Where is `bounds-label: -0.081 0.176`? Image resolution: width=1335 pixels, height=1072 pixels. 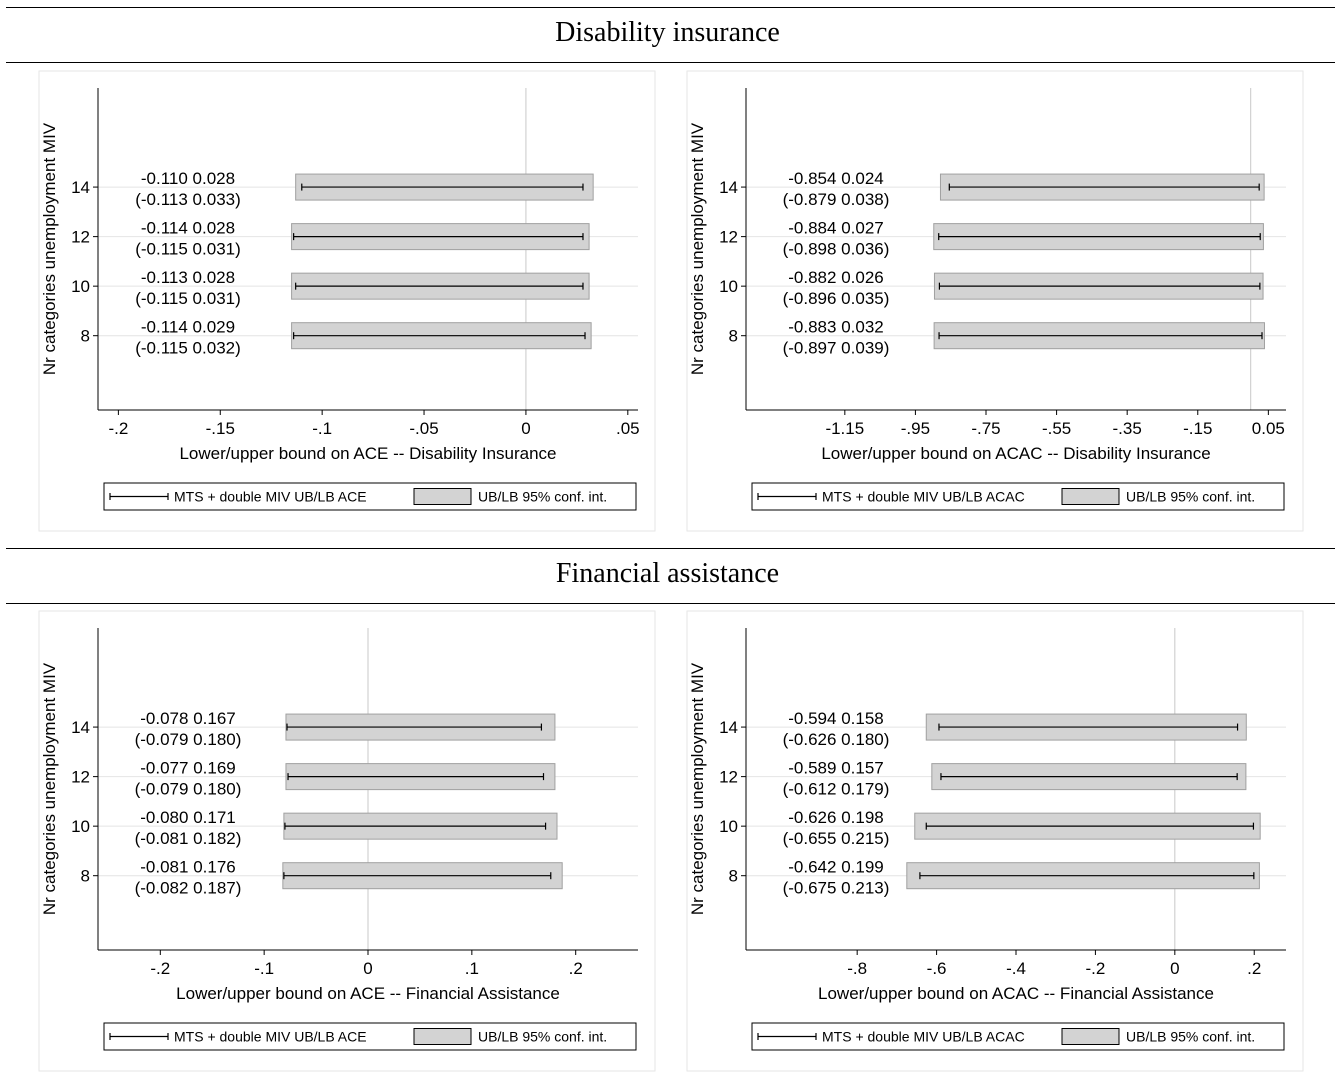
bounds-label: -0.081 0.176 is located at coordinates (187, 867).